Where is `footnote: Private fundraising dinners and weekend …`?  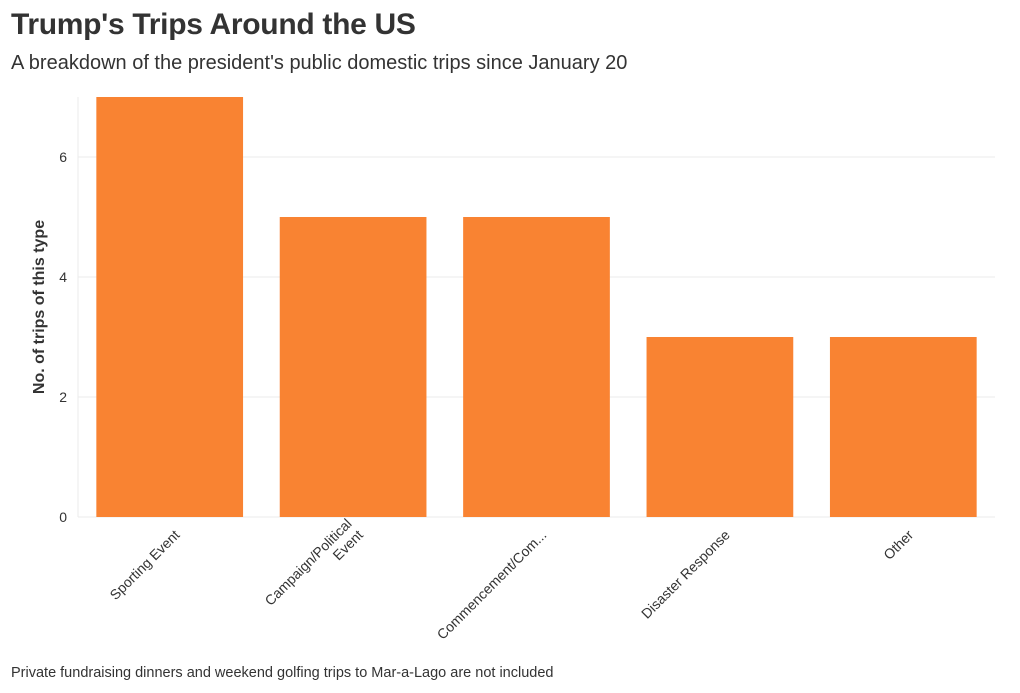 footnote: Private fundraising dinners and weekend … is located at coordinates (282, 673).